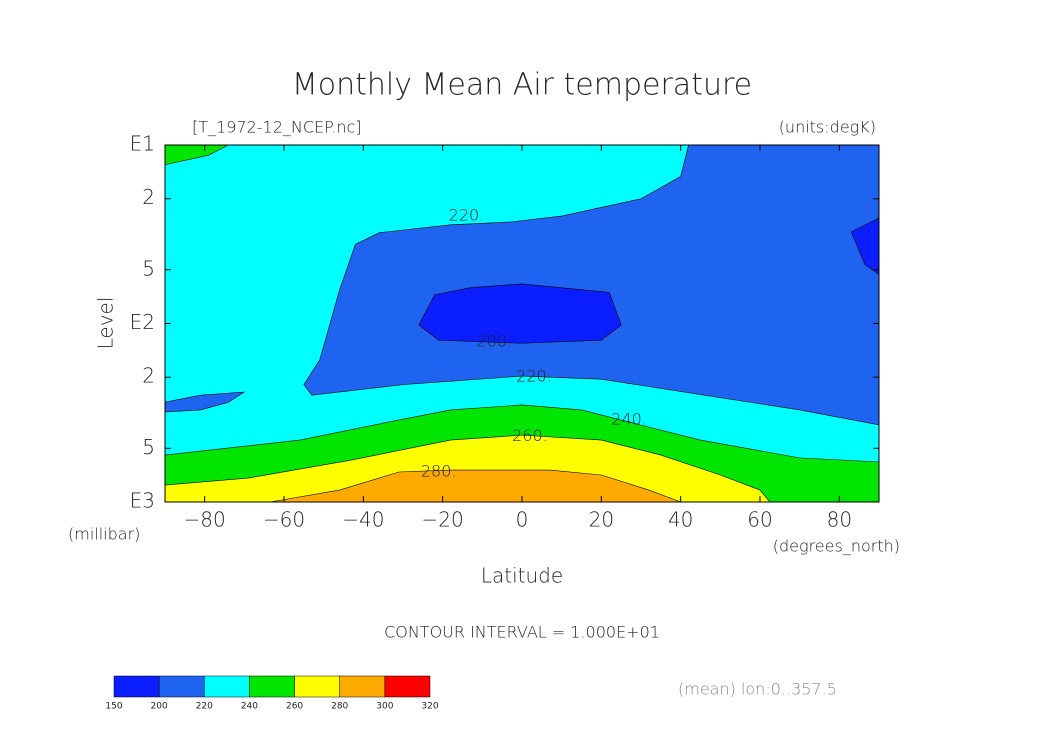 The image size is (1044, 739). I want to click on contour-label: 200., so click(494, 341).